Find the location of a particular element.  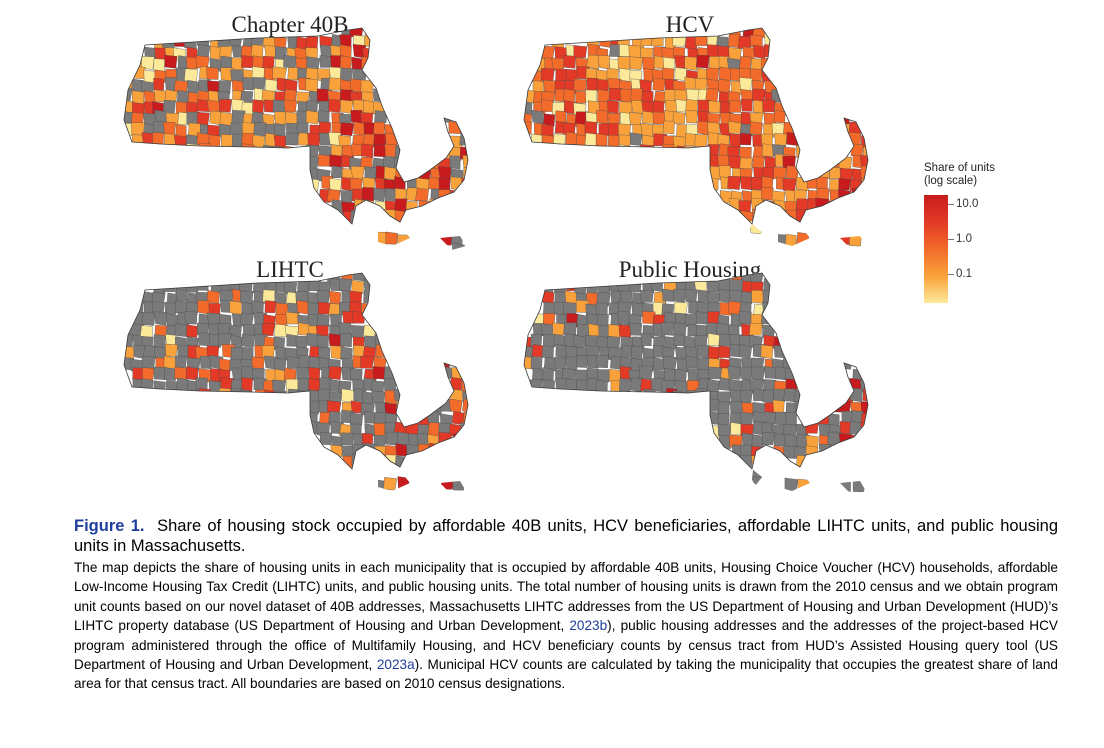

citation-link-2023b: 2023b is located at coordinates (588, 626).